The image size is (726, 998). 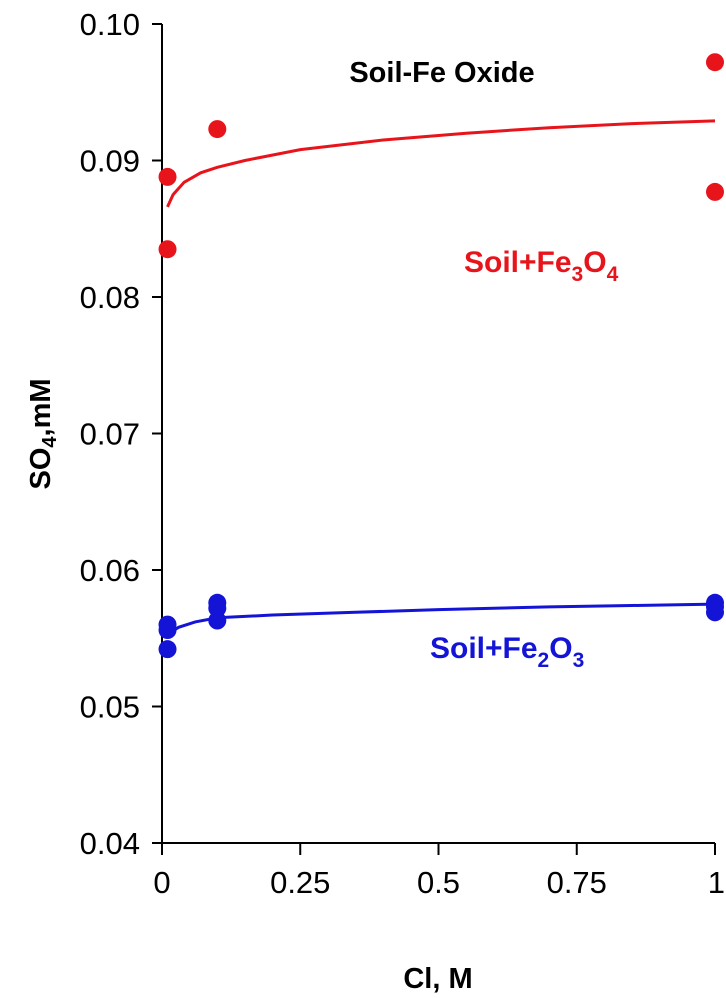 I want to click on series-label-fe3o4: Soil+Fe3O4, so click(x=541, y=266).